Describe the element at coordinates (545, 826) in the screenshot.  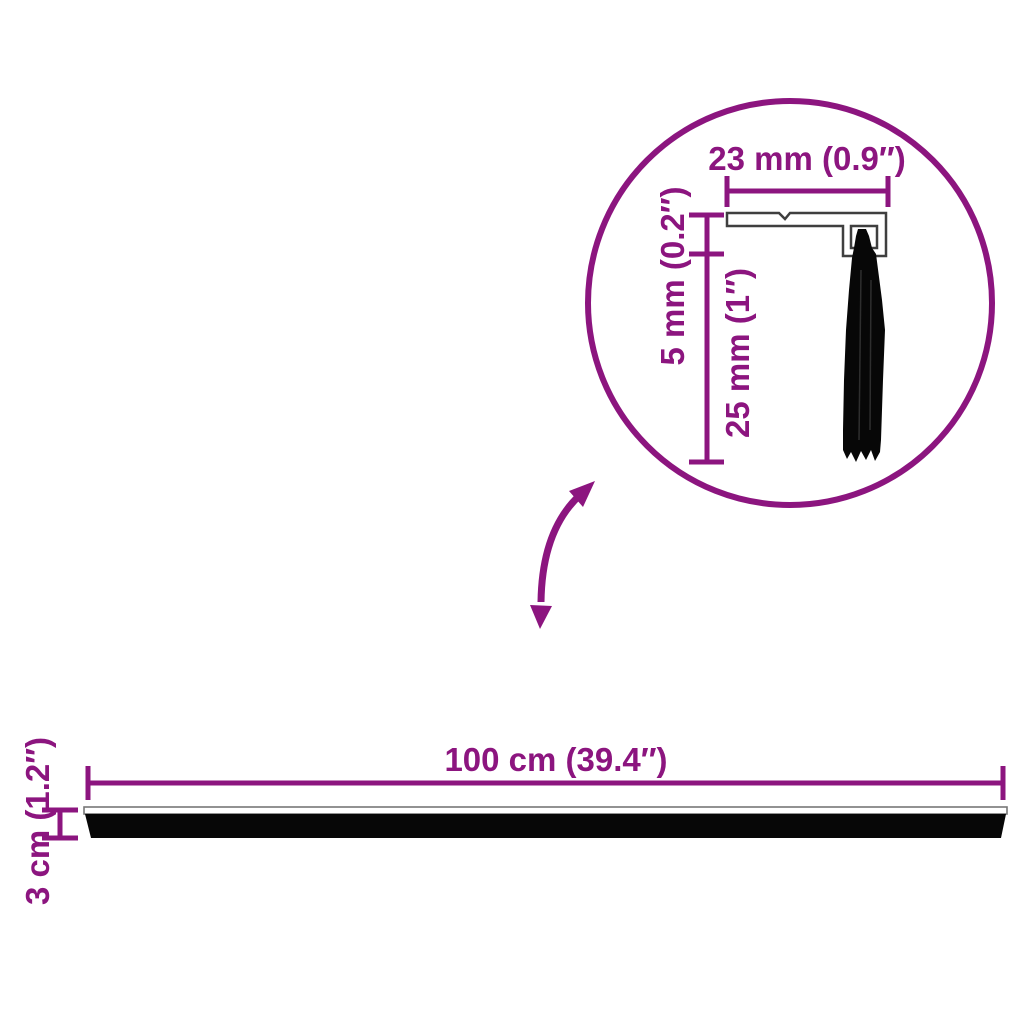
I see `strip-brush-front` at that location.